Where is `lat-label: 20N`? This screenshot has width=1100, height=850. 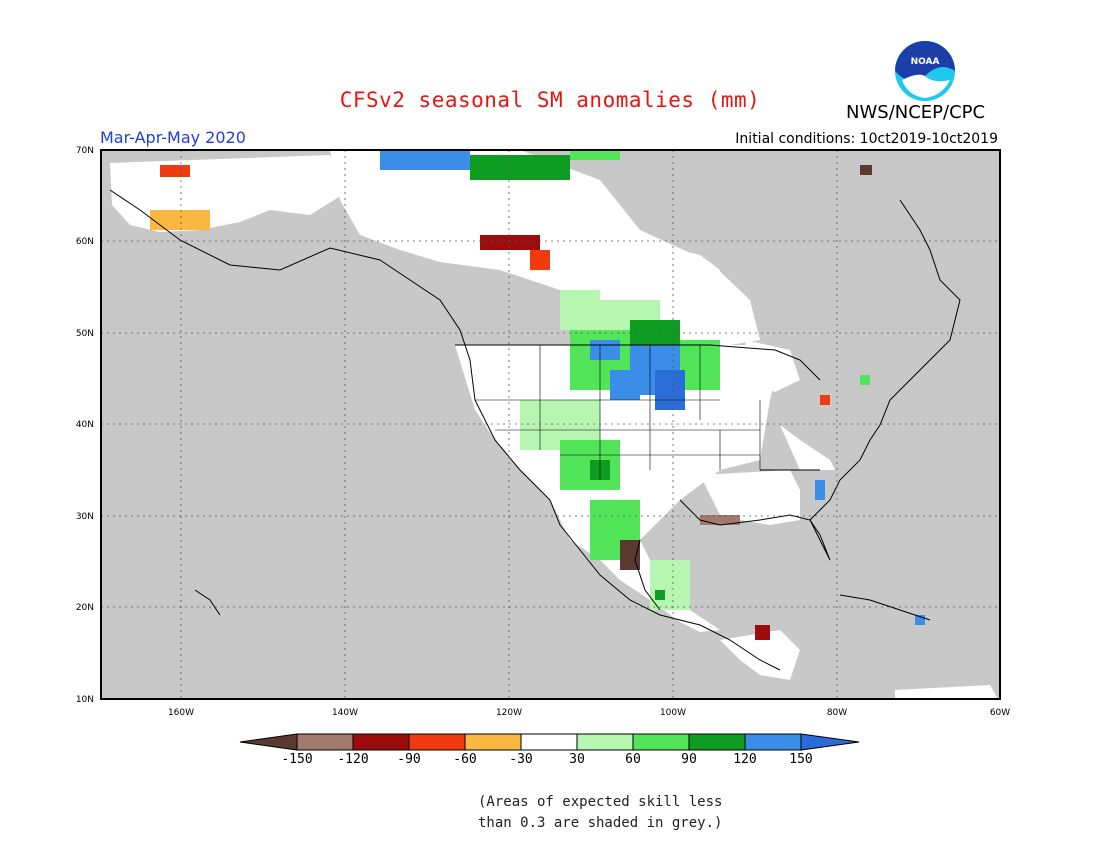 lat-label: 20N is located at coordinates (85, 608).